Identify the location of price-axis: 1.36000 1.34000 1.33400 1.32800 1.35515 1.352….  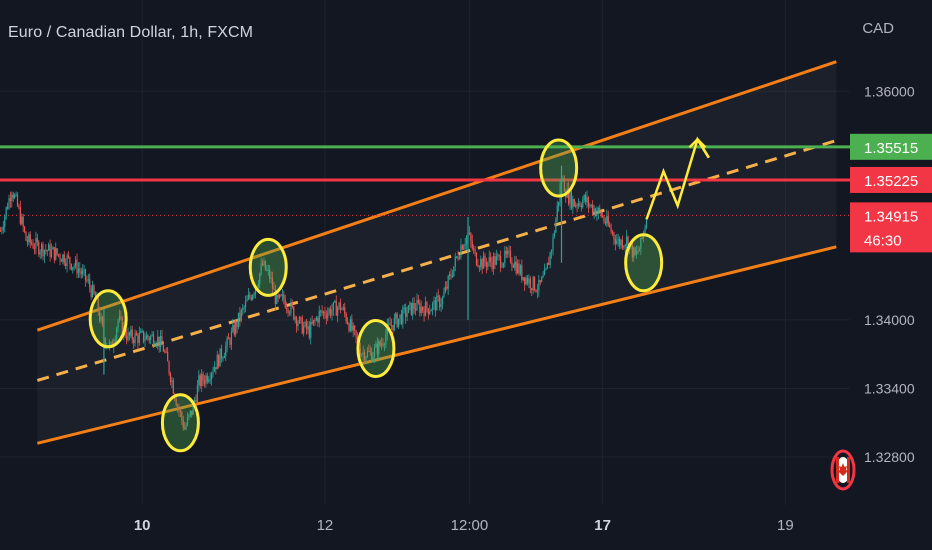
(891, 275).